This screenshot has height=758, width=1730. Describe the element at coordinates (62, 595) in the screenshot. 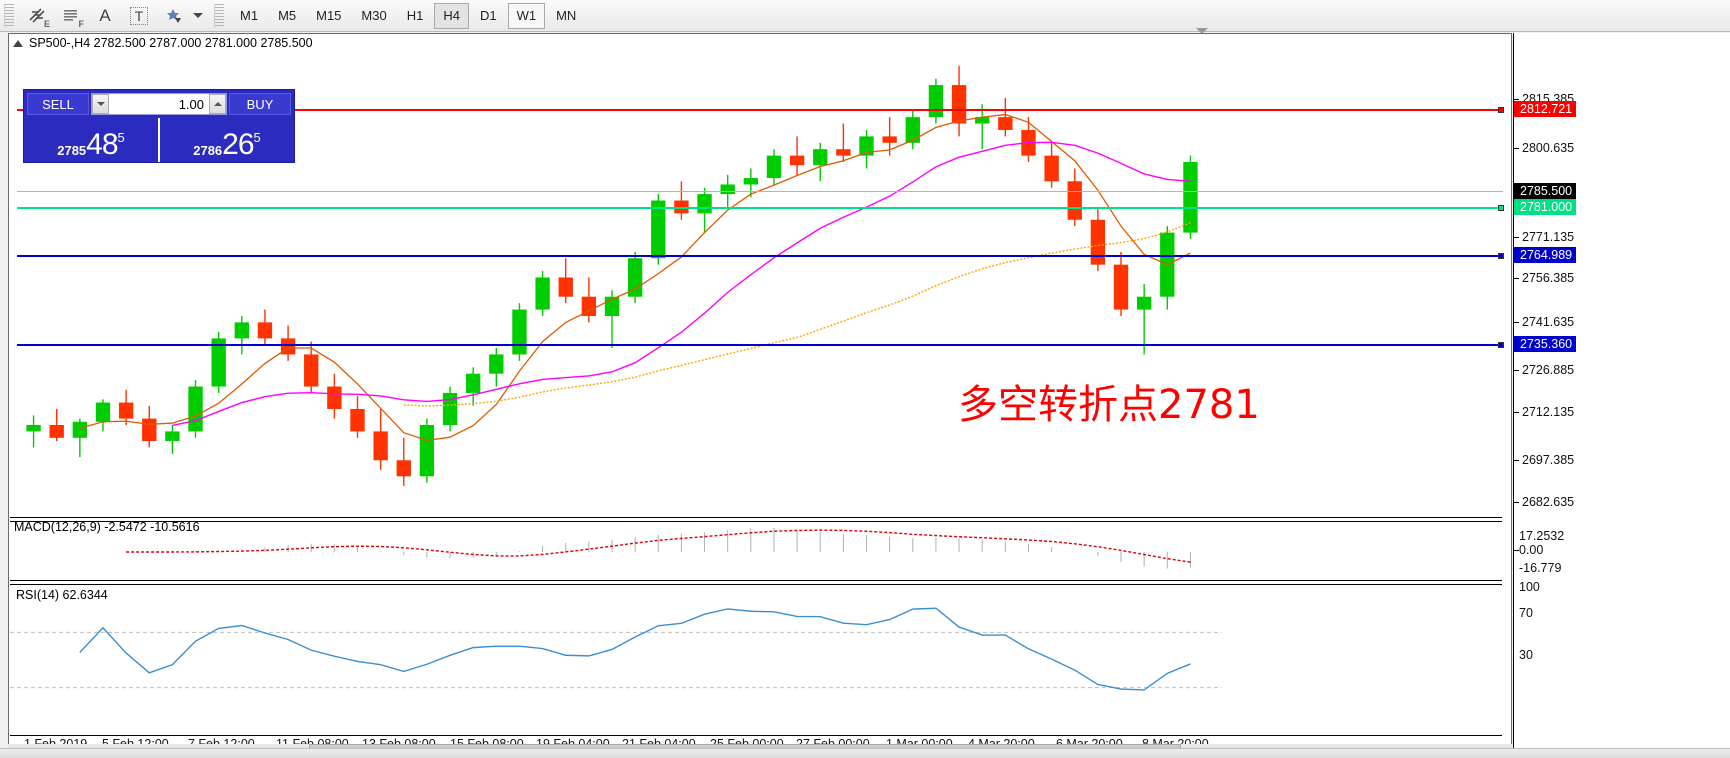

I see `rsi-title: RSI(14) 62.6344` at that location.